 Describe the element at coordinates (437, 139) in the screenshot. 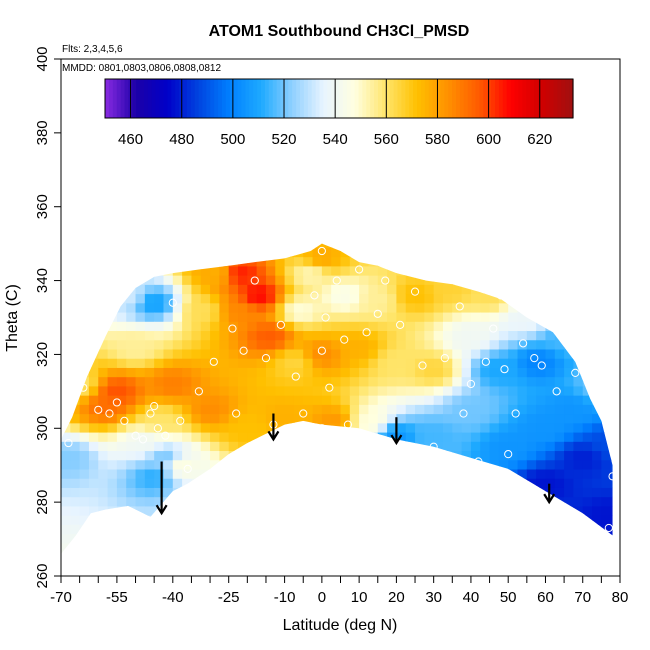

I see `colorbar-tick-label: 580` at that location.